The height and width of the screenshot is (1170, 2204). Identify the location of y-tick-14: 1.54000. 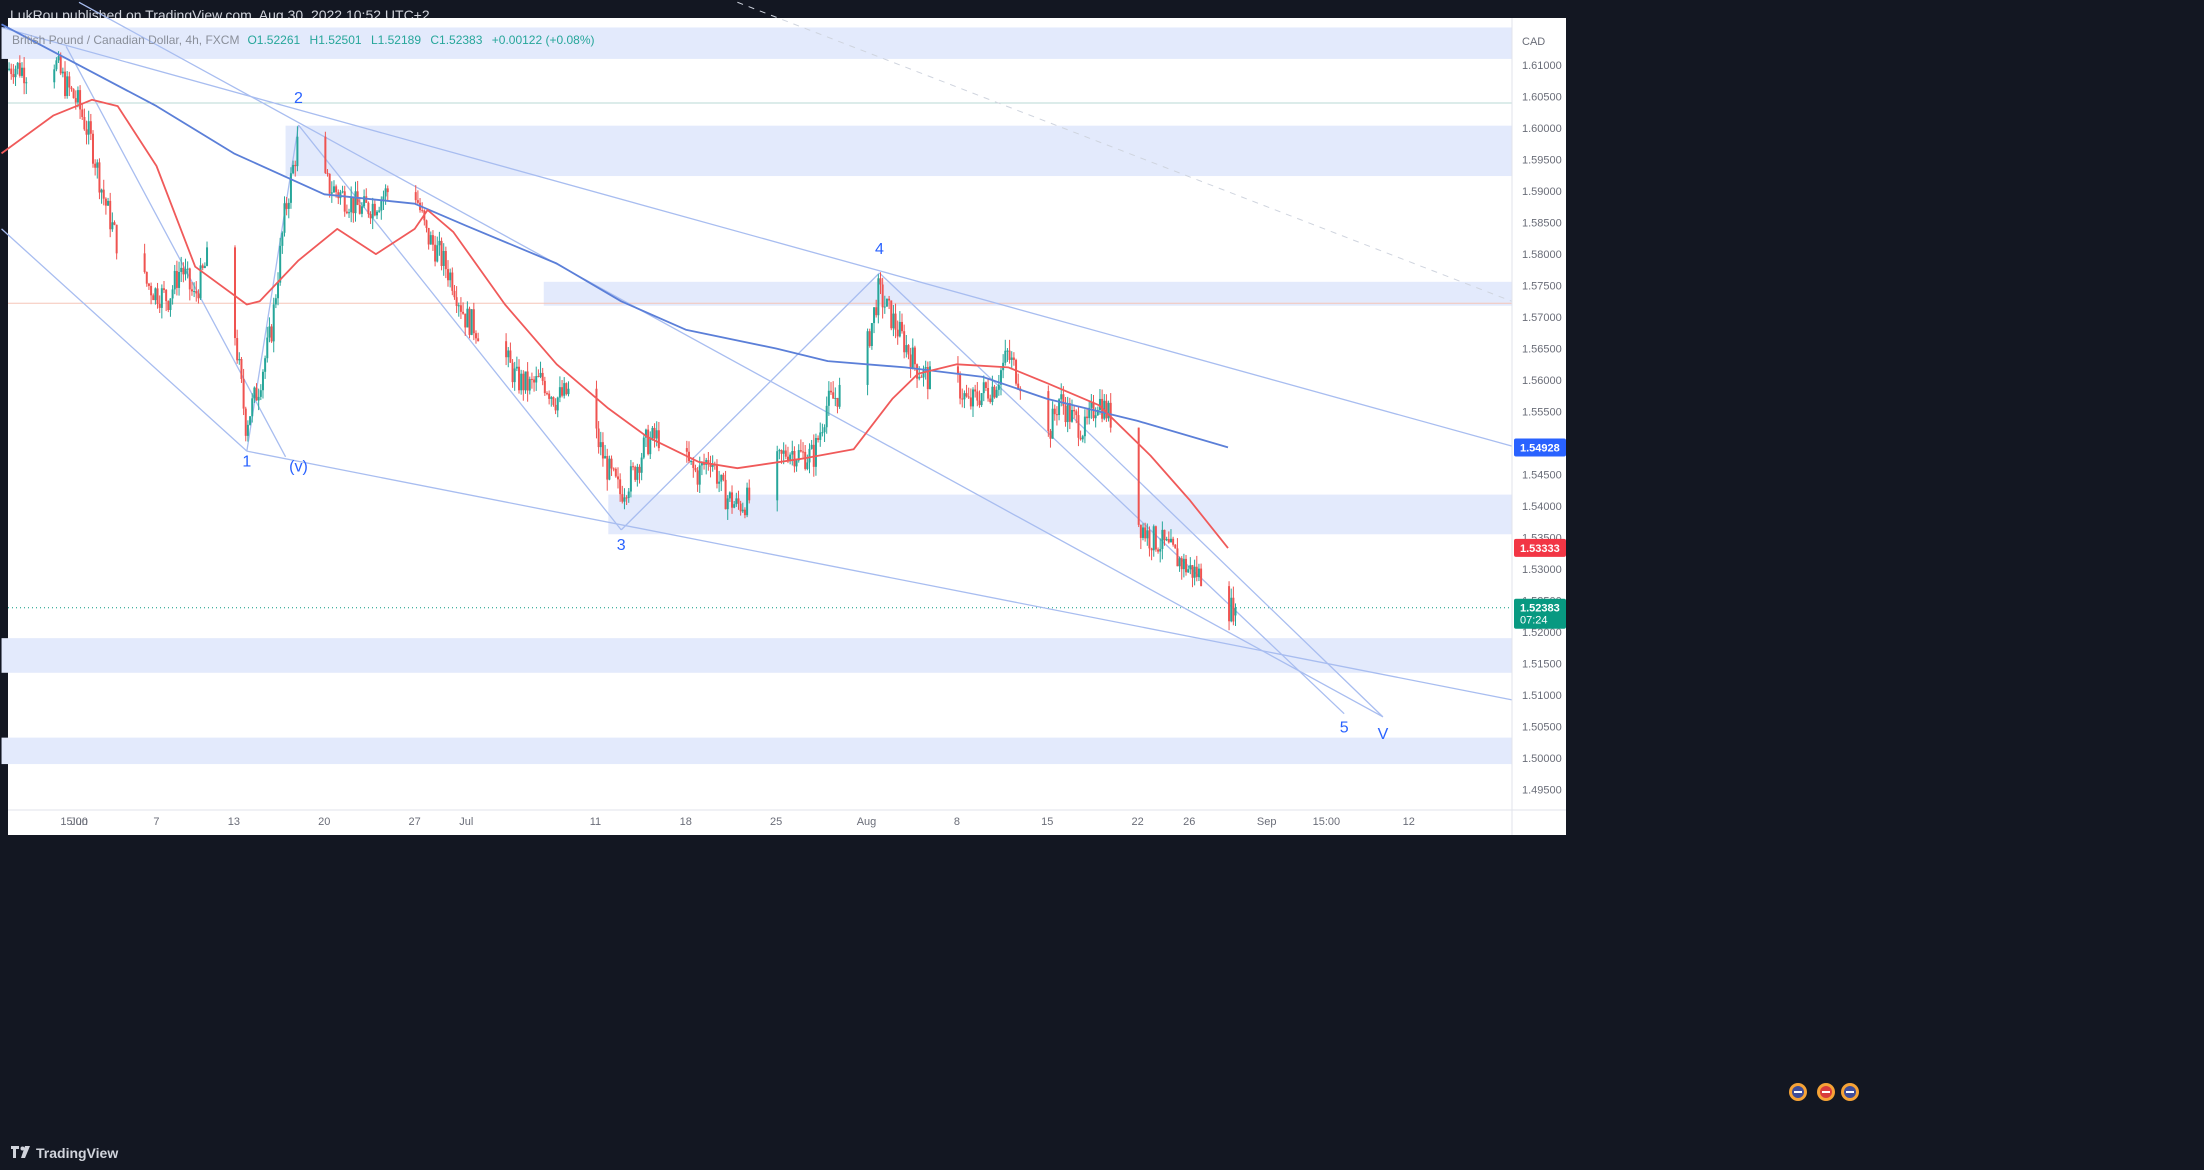
(1542, 507).